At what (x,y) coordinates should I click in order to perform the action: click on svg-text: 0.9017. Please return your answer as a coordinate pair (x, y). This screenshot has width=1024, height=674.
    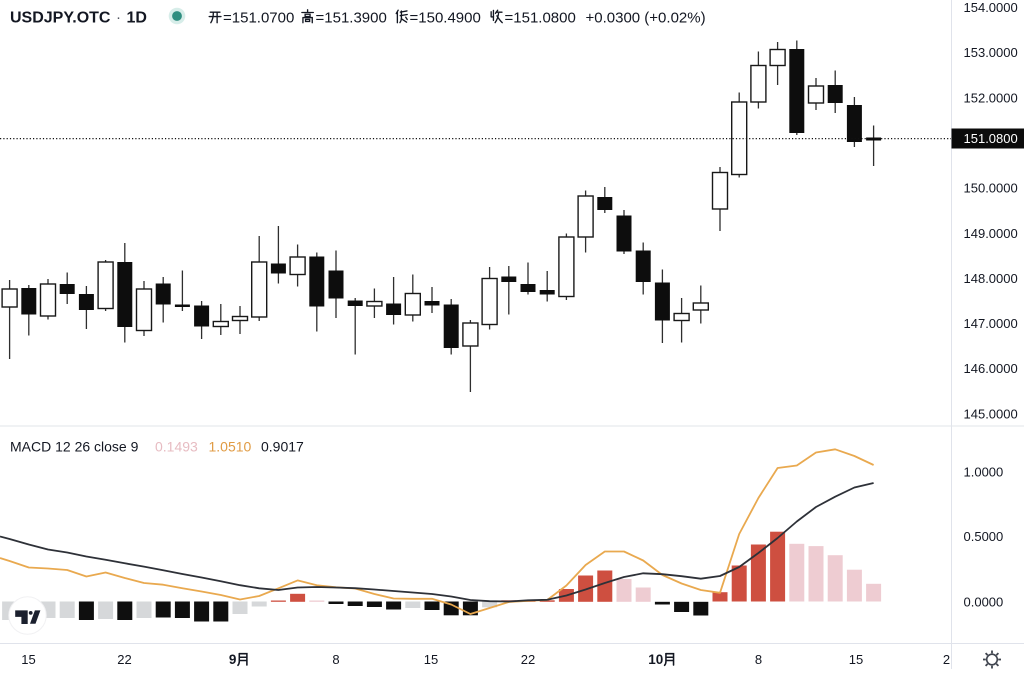
    Looking at the image, I should click on (282, 447).